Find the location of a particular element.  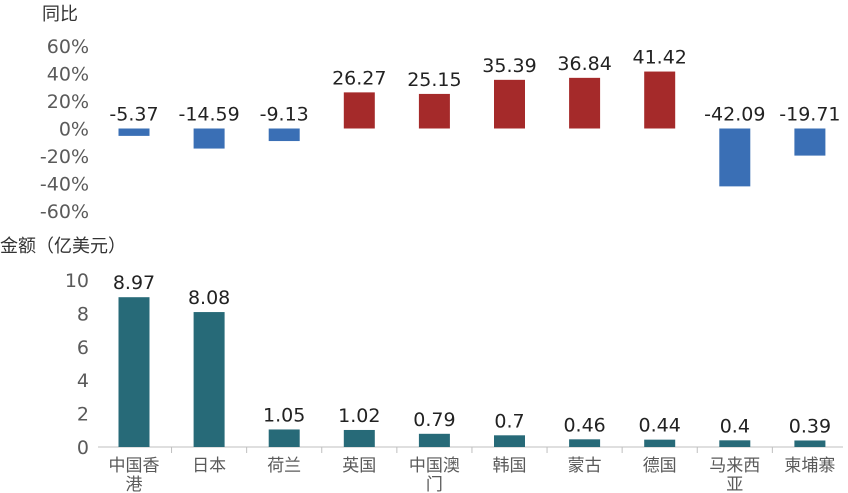

bottom-y-tick-label: 10 is located at coordinates (77, 281).